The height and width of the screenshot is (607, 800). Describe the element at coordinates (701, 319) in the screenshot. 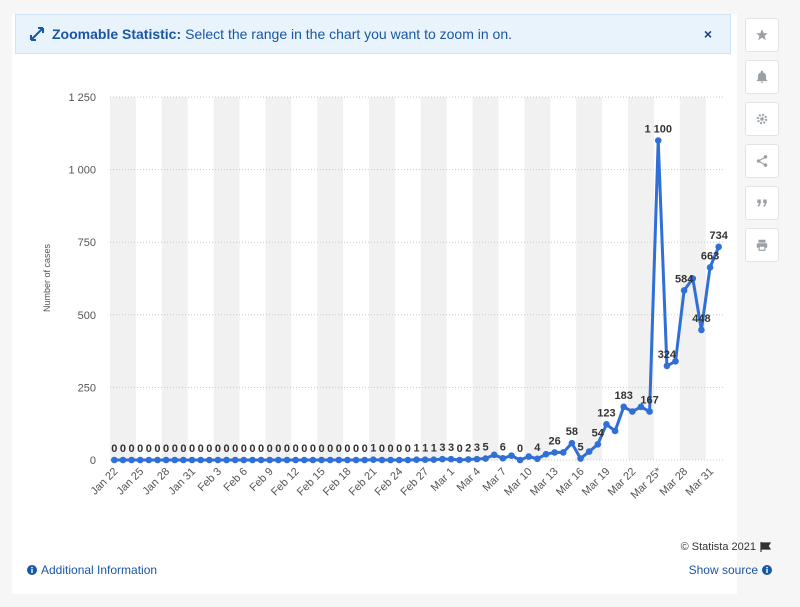

I see `data-label: 448` at that location.